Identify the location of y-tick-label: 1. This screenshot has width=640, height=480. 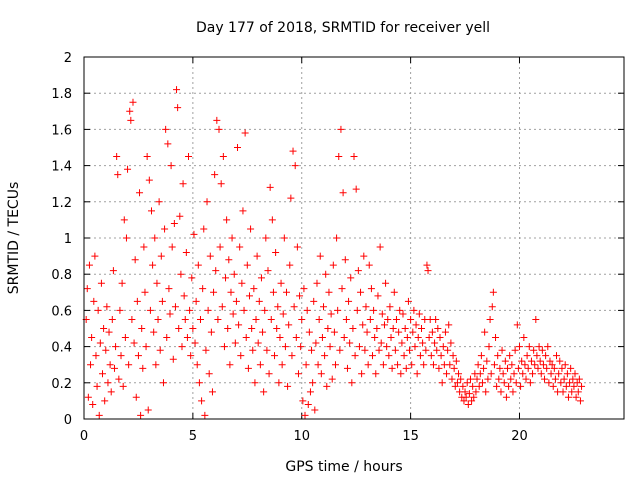
(68, 239).